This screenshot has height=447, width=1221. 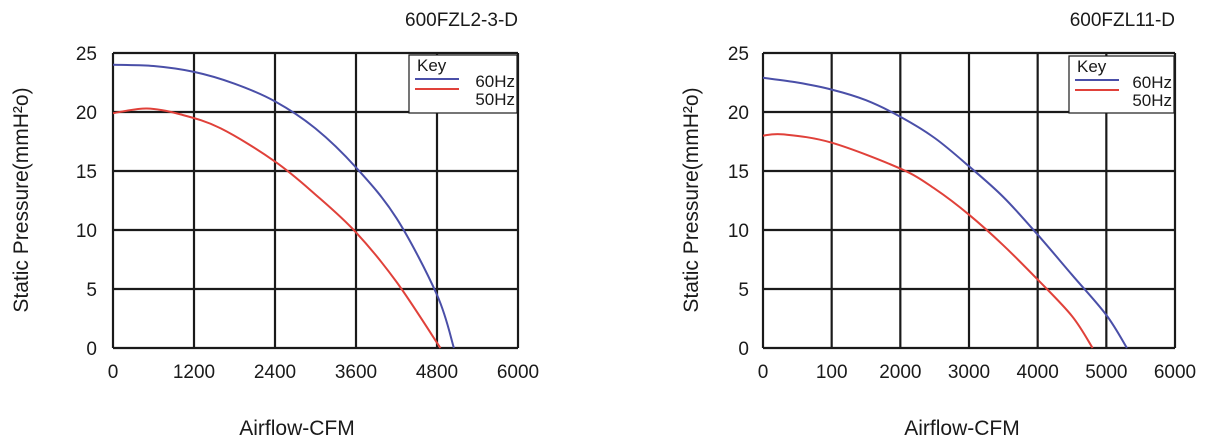 I want to click on x-tick-label: 4000, so click(x=1038, y=372).